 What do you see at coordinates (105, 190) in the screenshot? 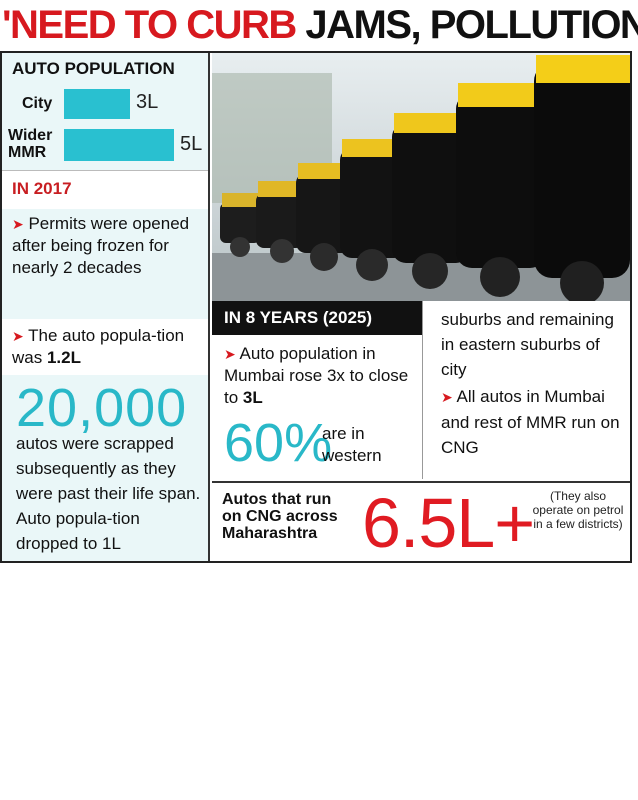
I see `year-2017-box: IN 2017` at bounding box center [105, 190].